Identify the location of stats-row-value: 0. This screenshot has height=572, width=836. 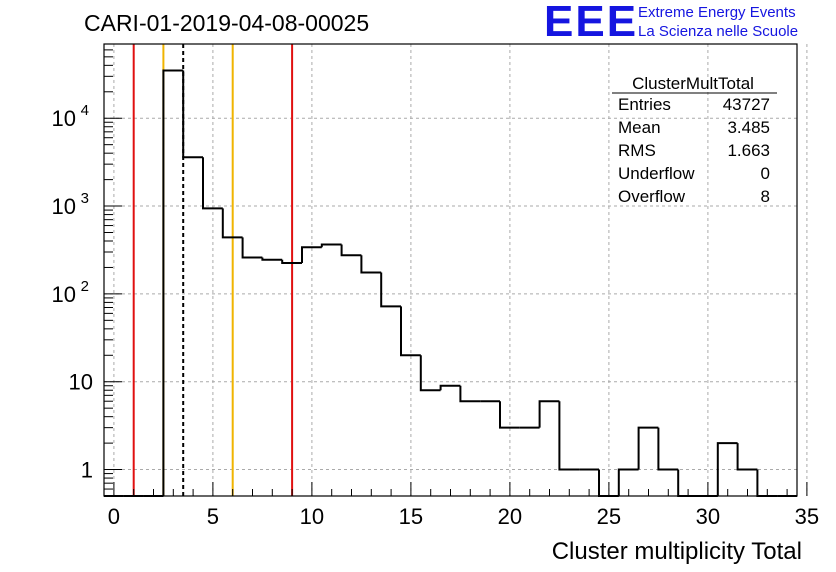
(765, 173).